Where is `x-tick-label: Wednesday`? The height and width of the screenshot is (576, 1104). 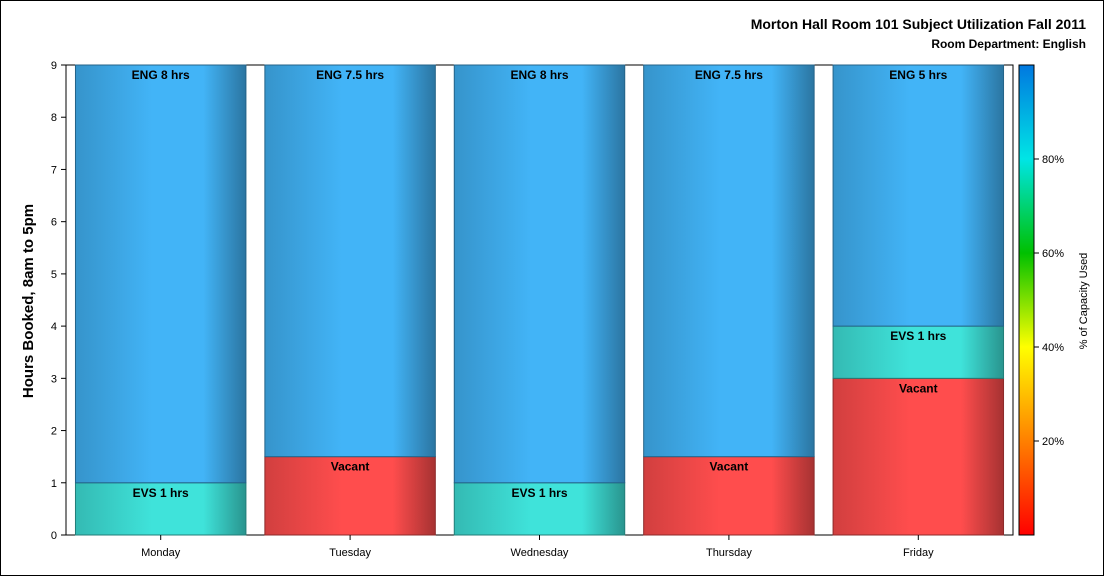
x-tick-label: Wednesday is located at coordinates (540, 553).